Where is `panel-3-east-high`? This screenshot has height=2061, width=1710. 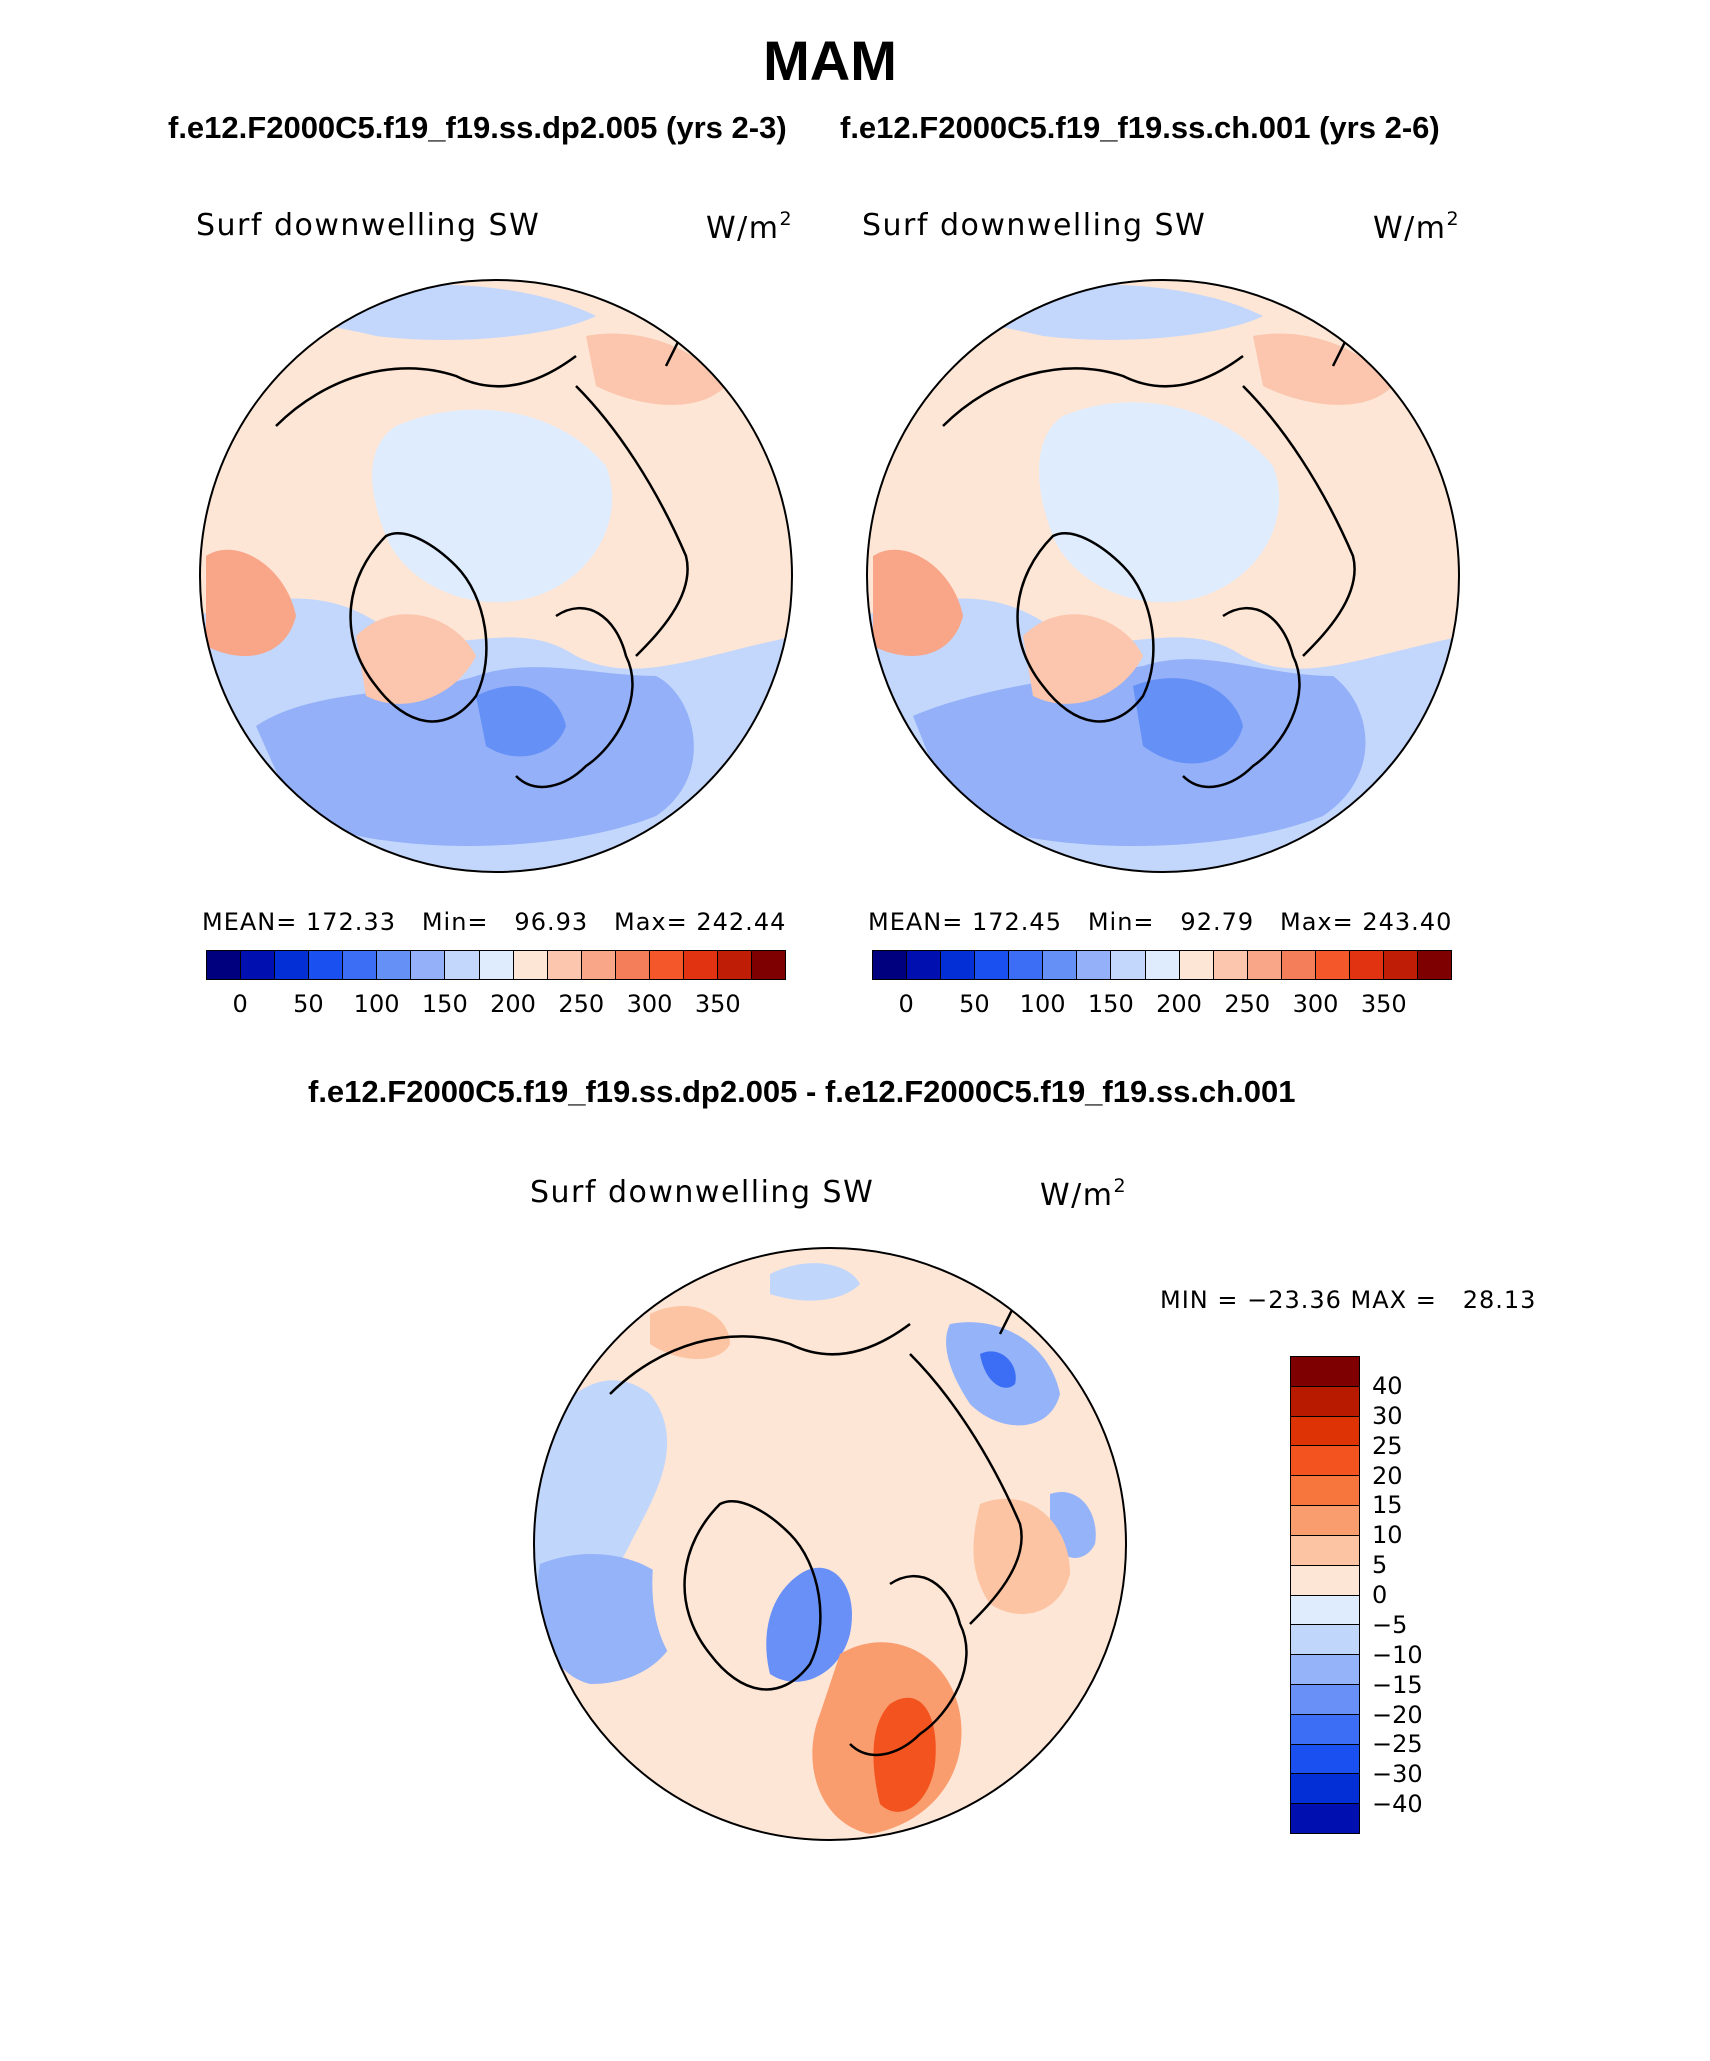 panel-3-east-high is located at coordinates (1021, 1556).